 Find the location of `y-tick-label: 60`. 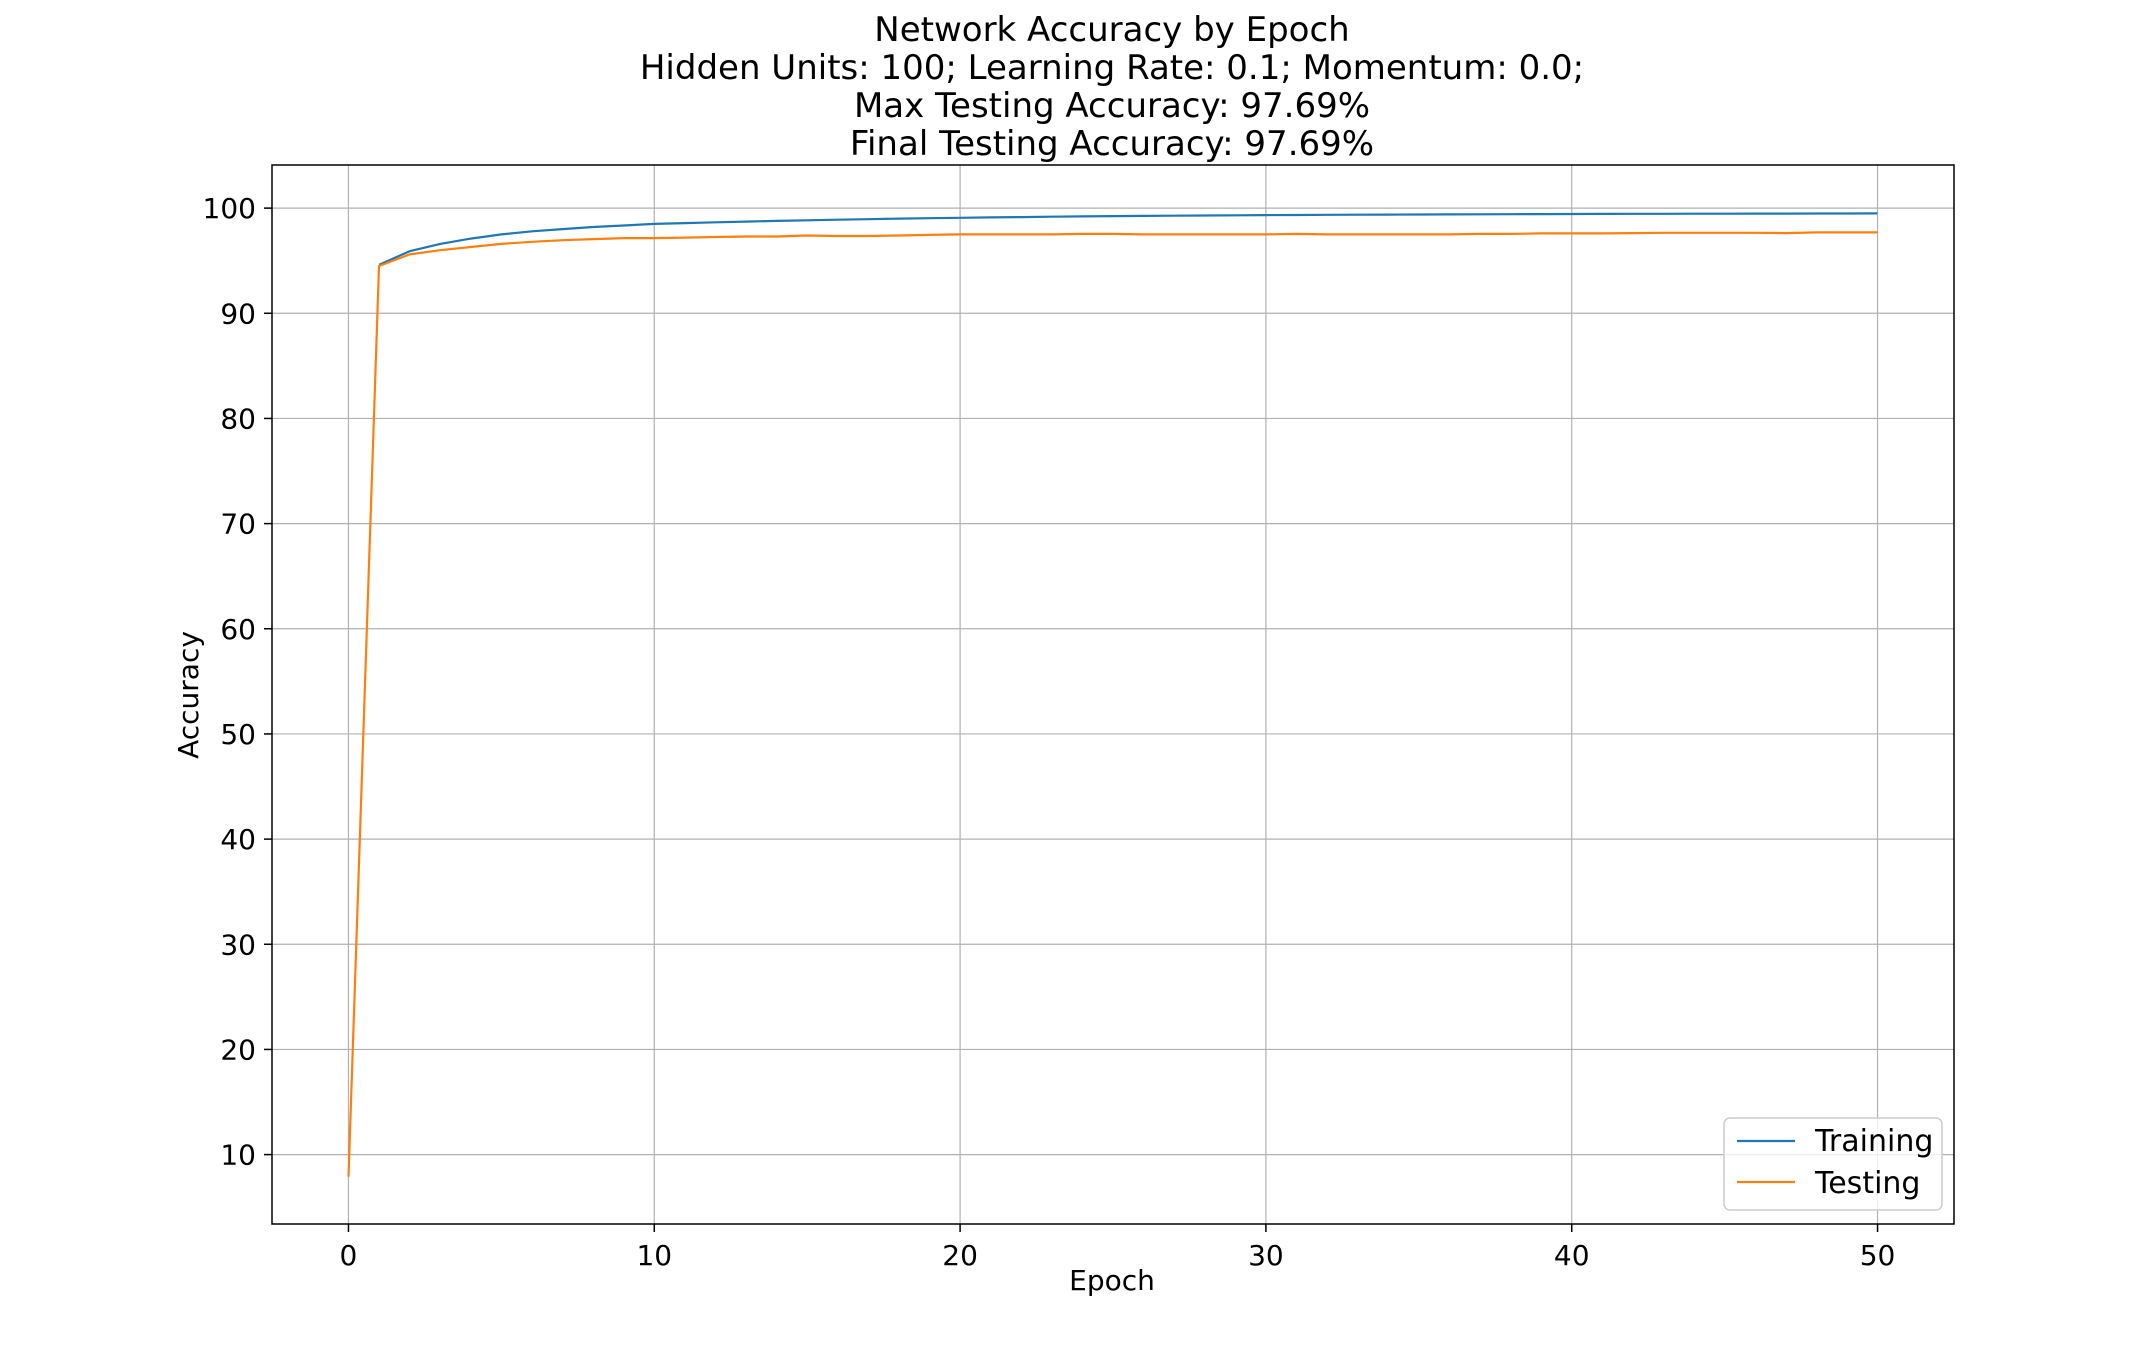

y-tick-label: 60 is located at coordinates (238, 629).